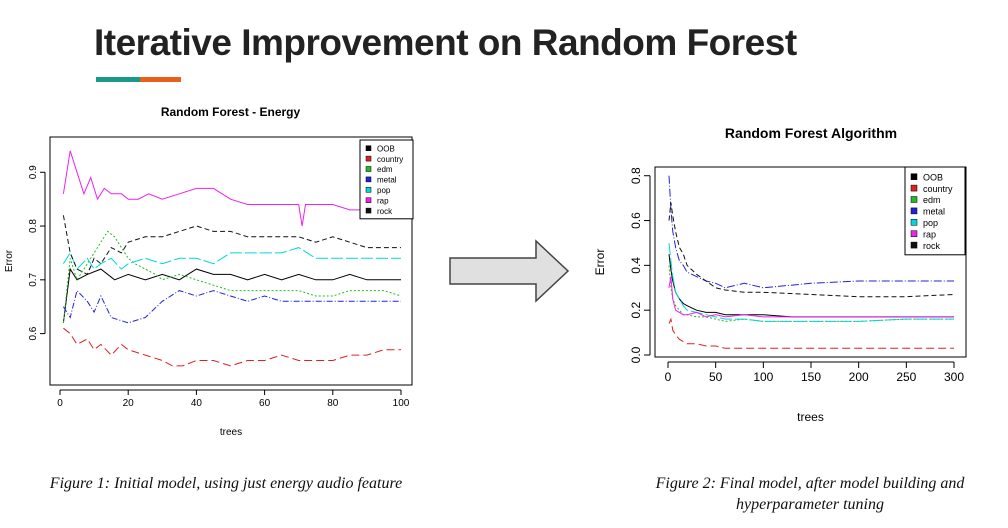 Image resolution: width=1008 pixels, height=528 pixels. What do you see at coordinates (810, 504) in the screenshot?
I see `figure-2-caption-line-2: hyperparameter tuning` at bounding box center [810, 504].